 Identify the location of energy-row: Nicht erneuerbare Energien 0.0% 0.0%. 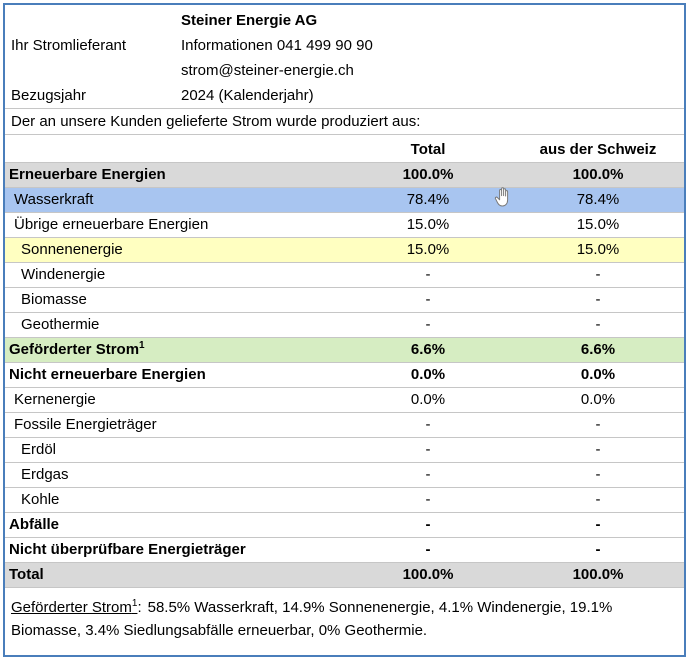
(344, 375).